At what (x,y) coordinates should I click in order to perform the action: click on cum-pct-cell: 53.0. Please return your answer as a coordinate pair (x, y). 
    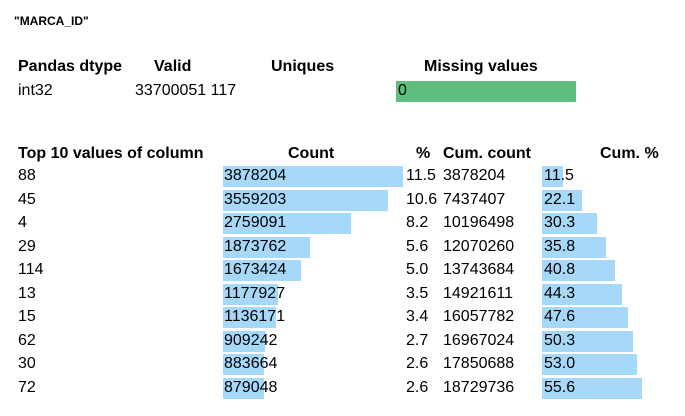
    Looking at the image, I should click on (560, 363).